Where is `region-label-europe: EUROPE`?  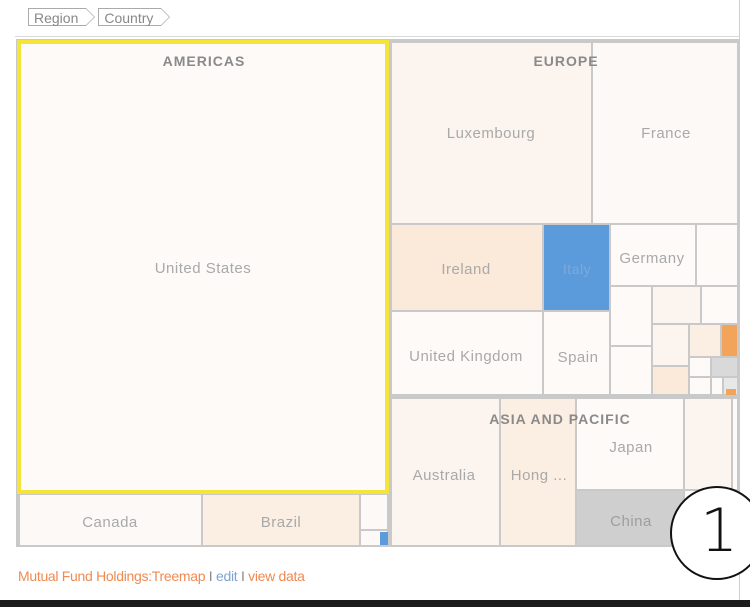
region-label-europe: EUROPE is located at coordinates (565, 61).